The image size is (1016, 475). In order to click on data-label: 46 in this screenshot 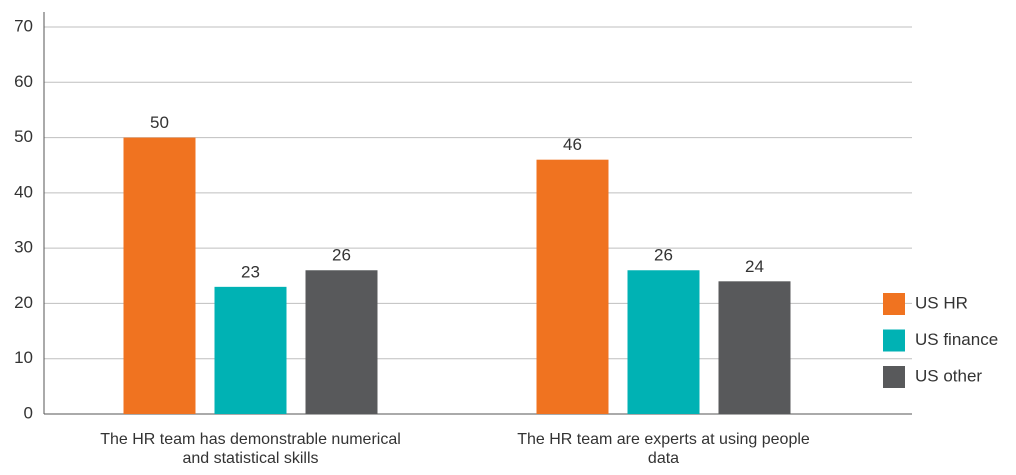, I will do `click(572, 144)`.